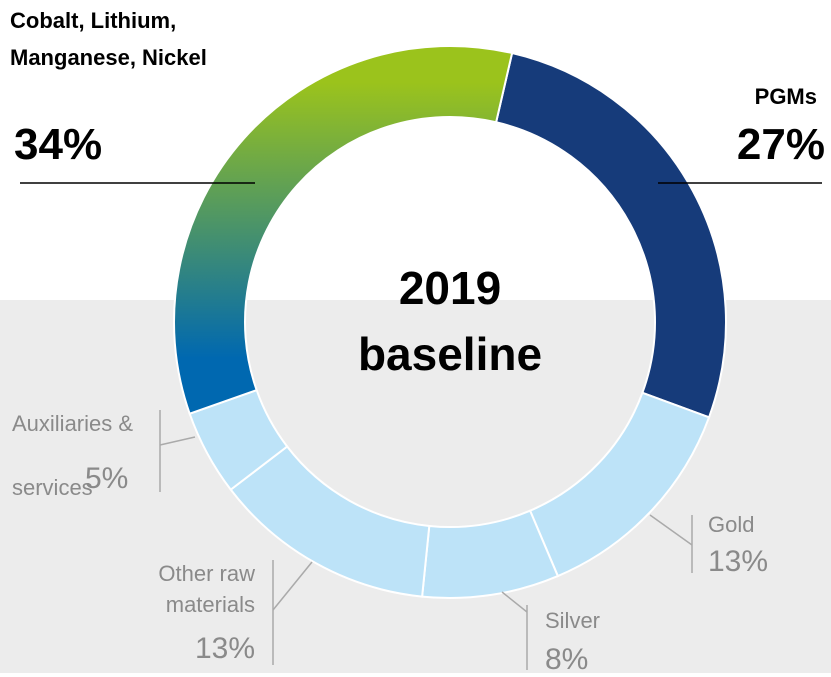 The width and height of the screenshot is (831, 677). Describe the element at coordinates (573, 620) in the screenshot. I see `segment-label: Silver` at that location.